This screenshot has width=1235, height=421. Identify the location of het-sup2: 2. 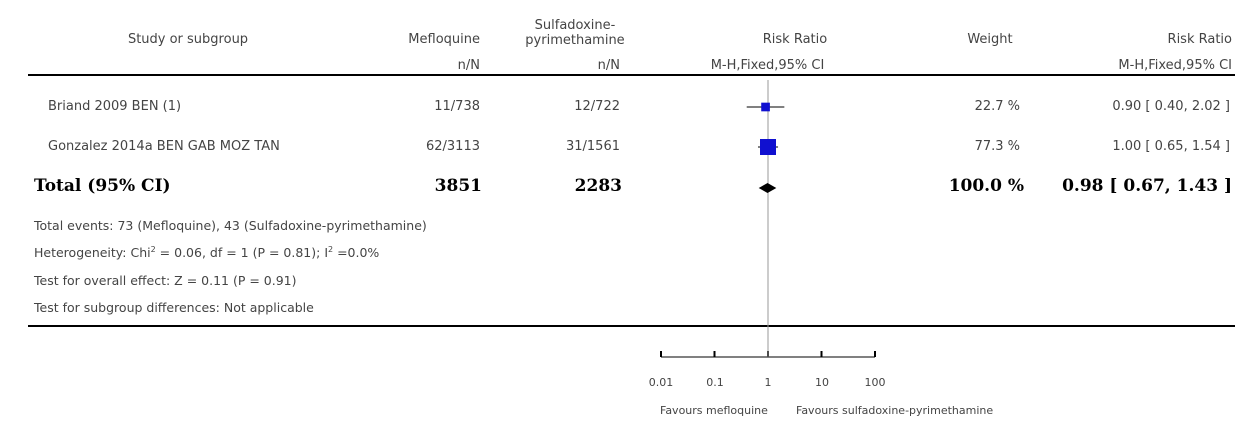
(331, 249).